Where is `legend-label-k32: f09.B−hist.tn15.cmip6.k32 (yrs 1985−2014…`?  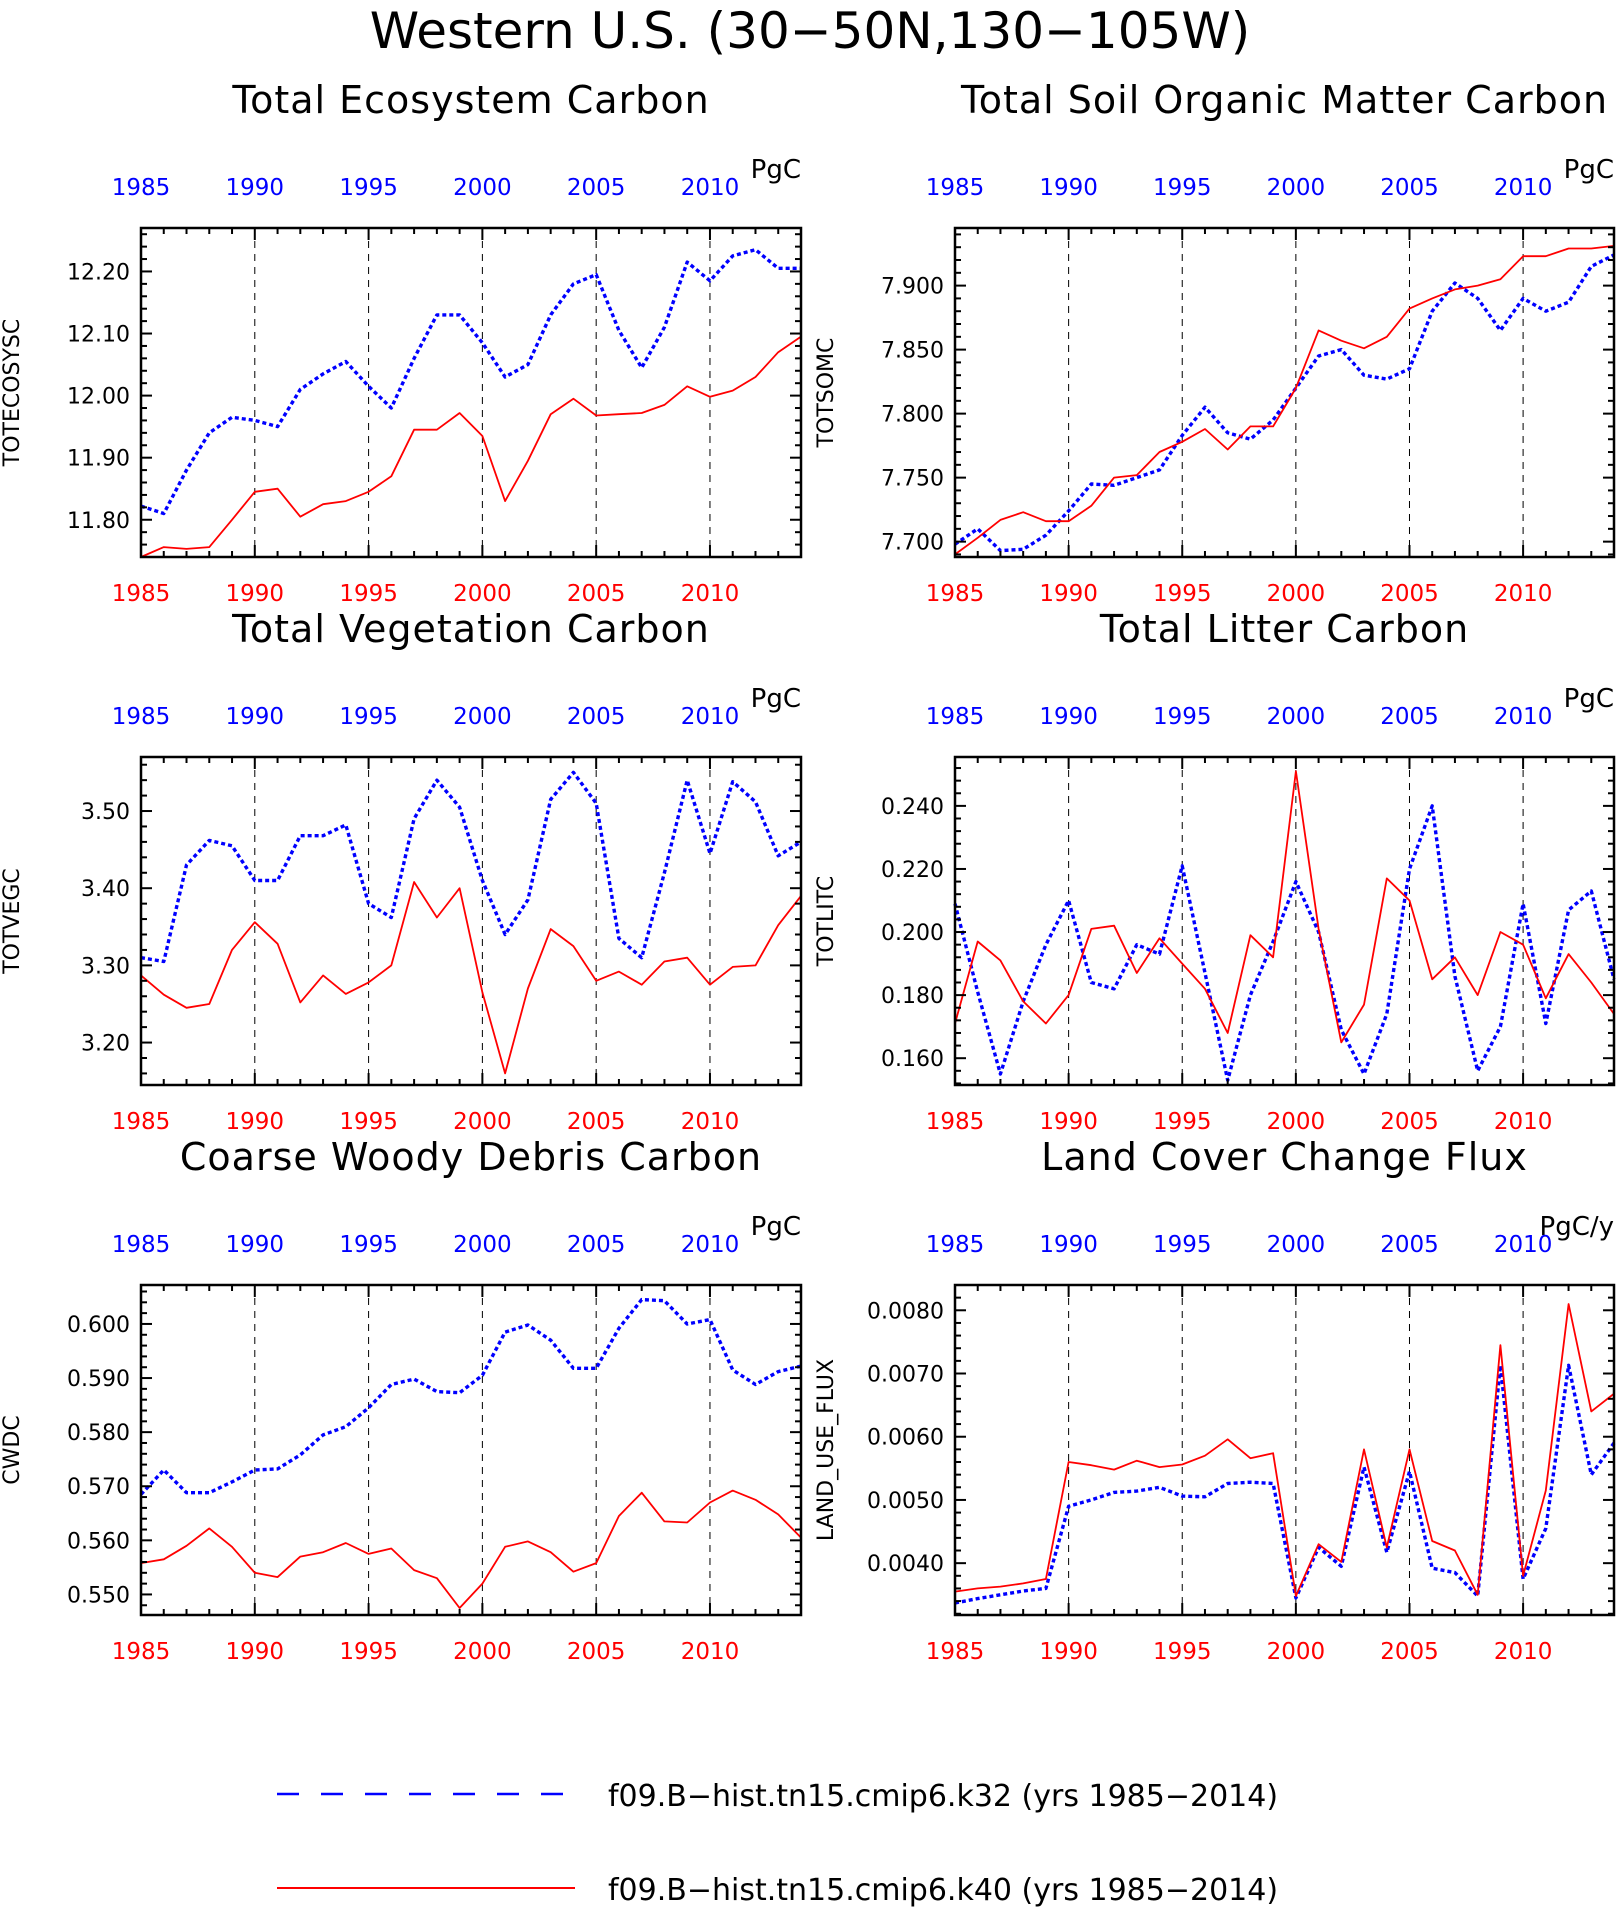
legend-label-k32: f09.B−hist.tn15.cmip6.k32 (yrs 1985−2014… is located at coordinates (943, 1796).